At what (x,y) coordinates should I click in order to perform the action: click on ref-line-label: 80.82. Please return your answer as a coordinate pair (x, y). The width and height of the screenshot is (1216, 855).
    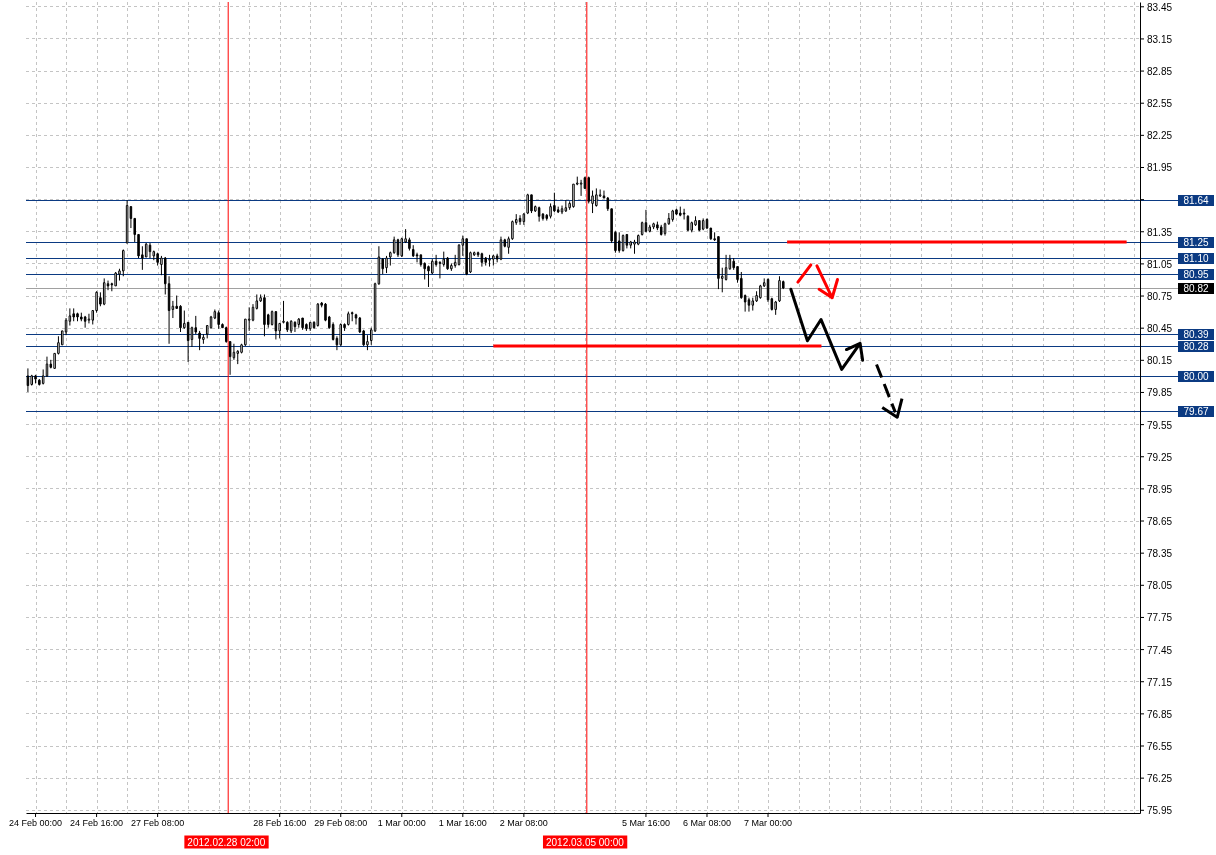
    Looking at the image, I should click on (1196, 288).